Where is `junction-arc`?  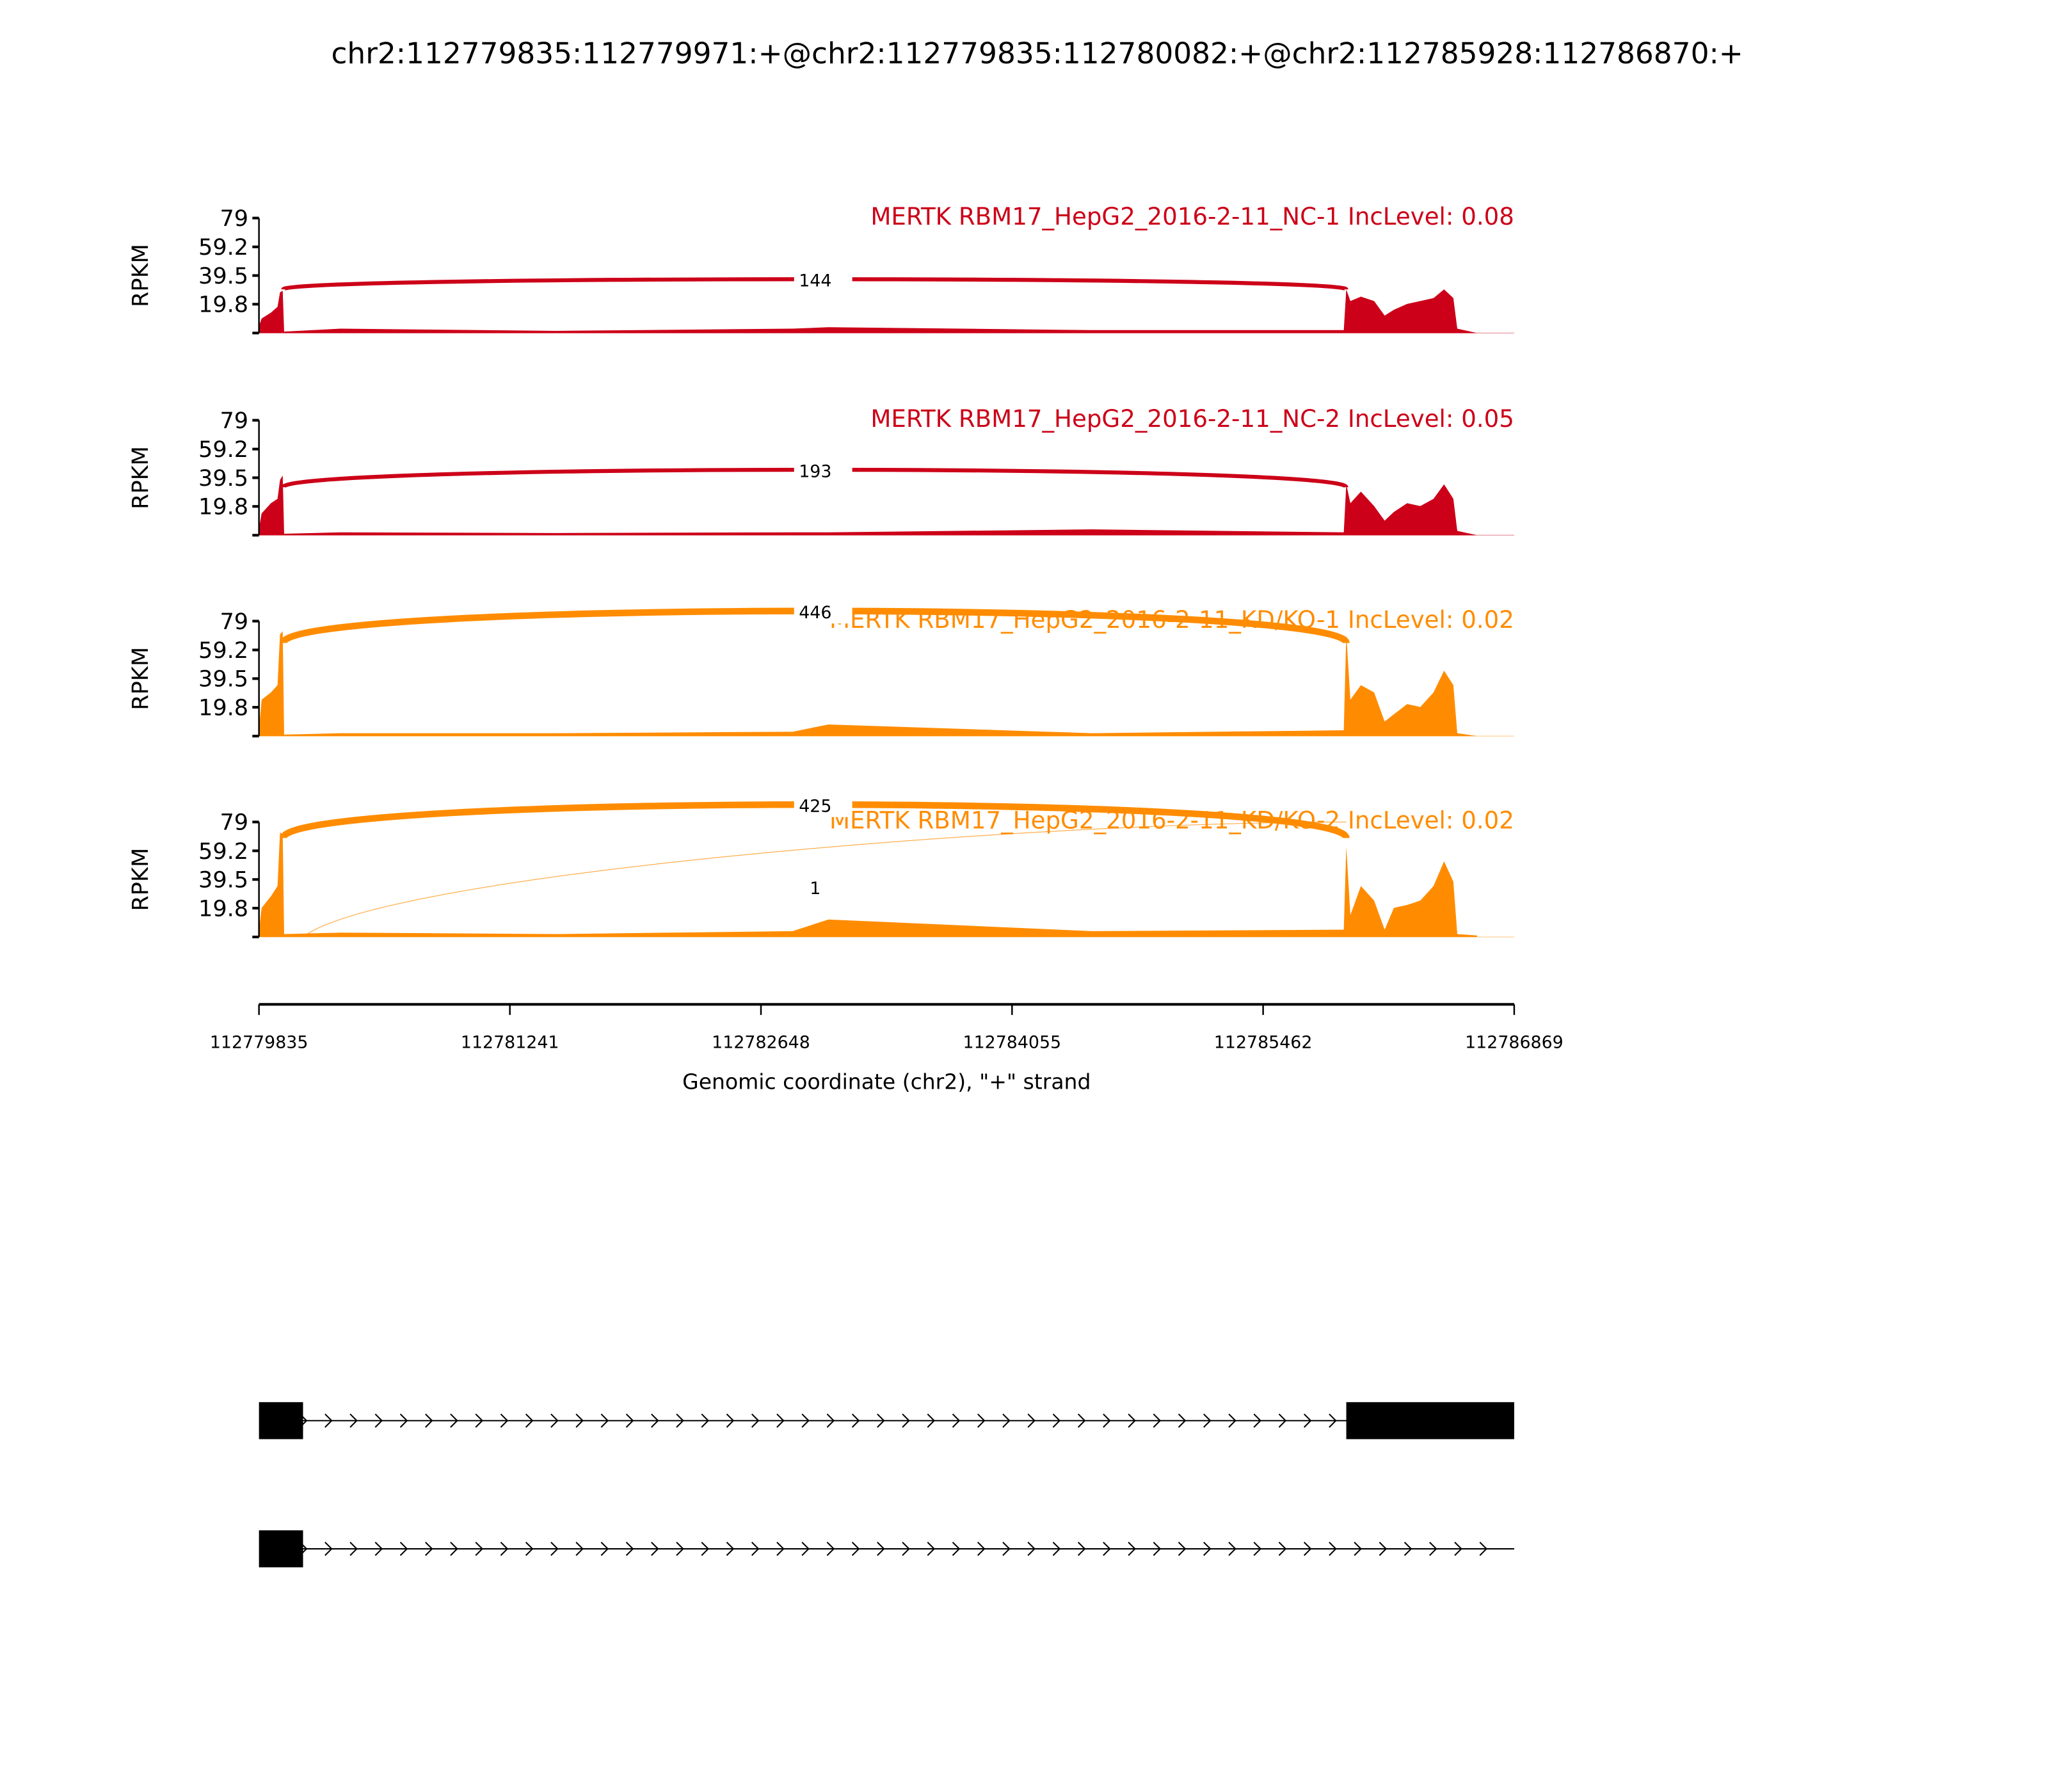
junction-arc is located at coordinates (825, 879).